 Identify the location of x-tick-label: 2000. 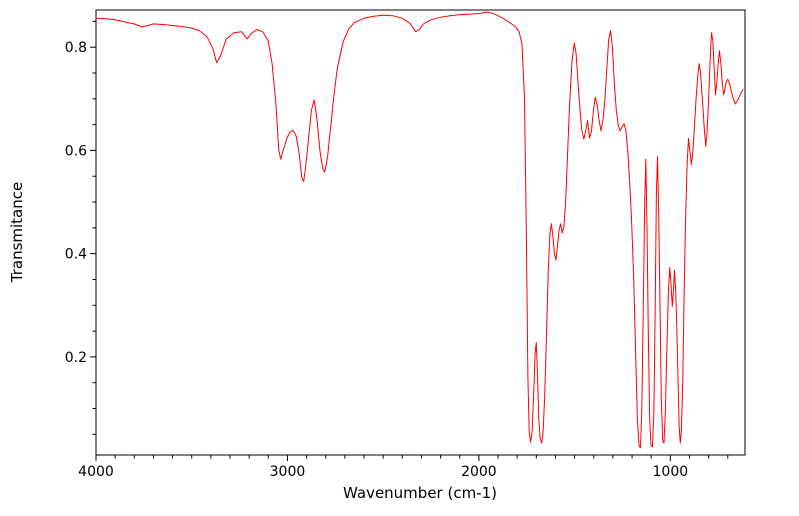
(479, 472).